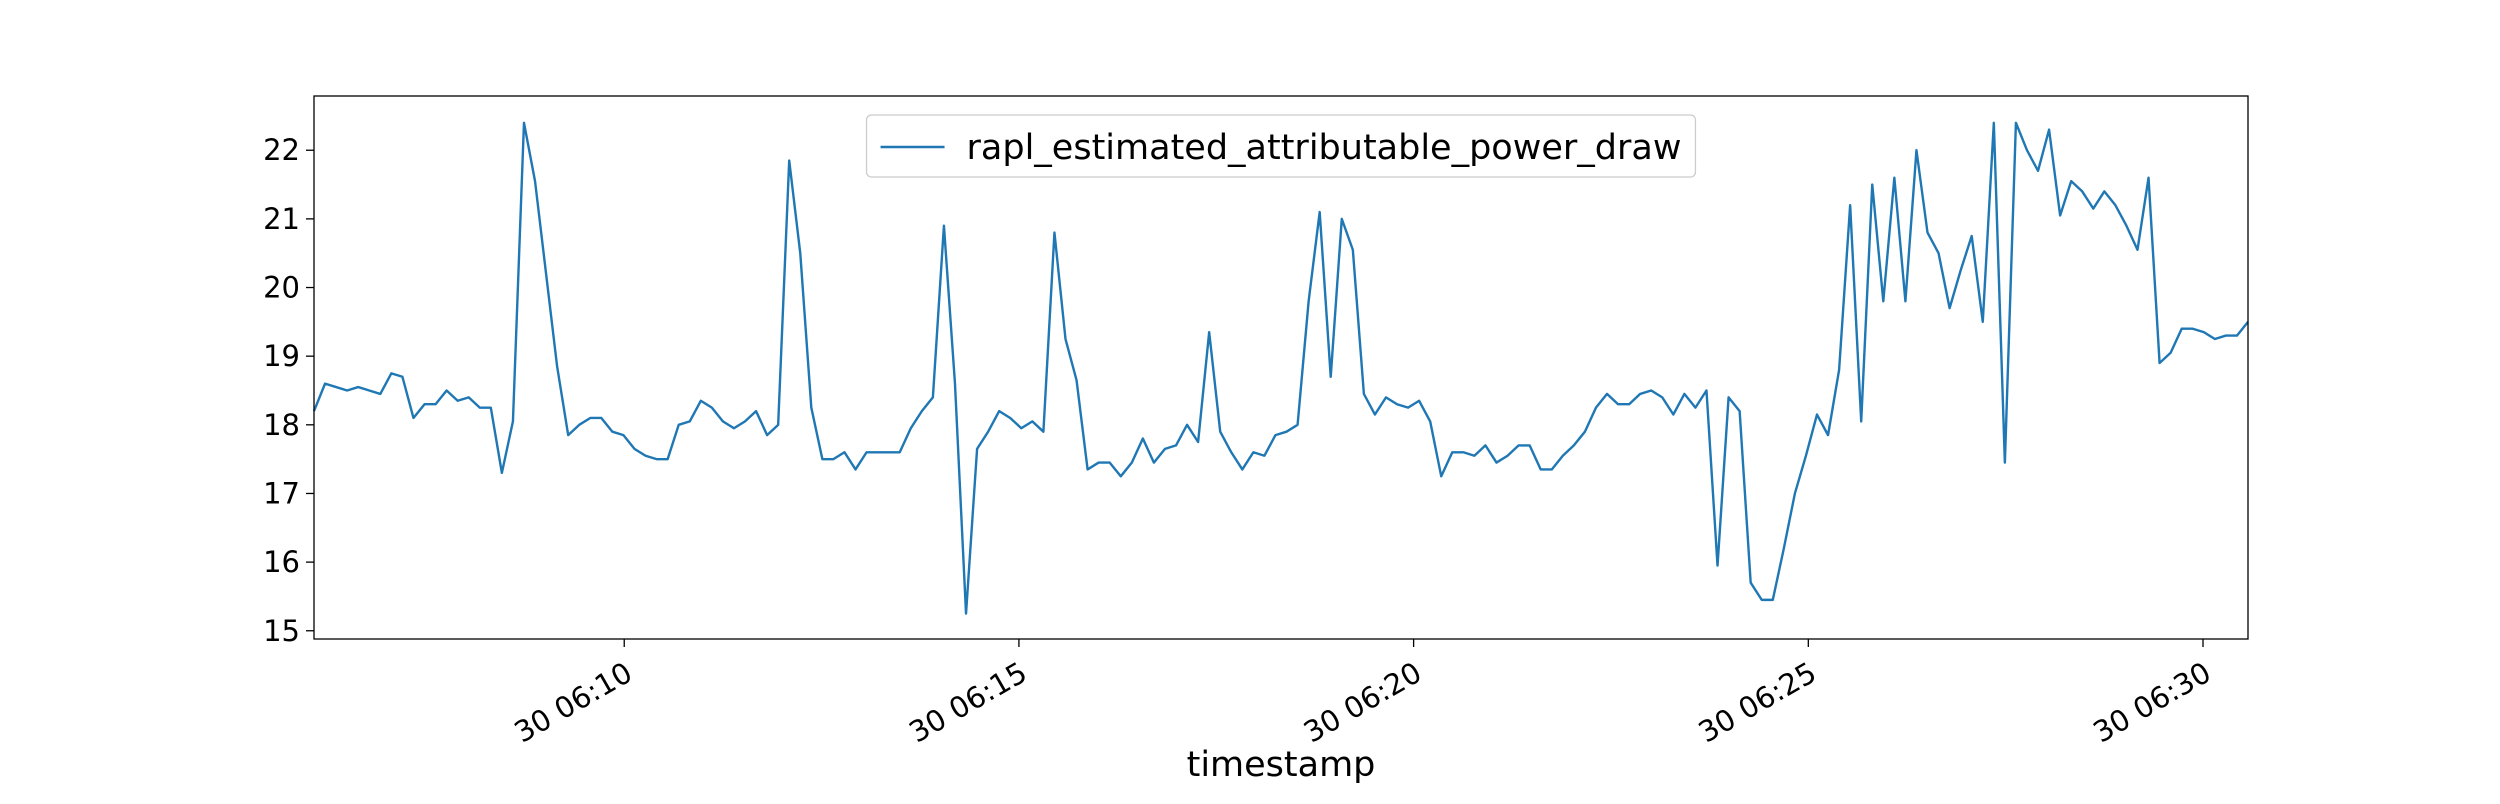 The height and width of the screenshot is (804, 2500). What do you see at coordinates (281, 288) in the screenshot?
I see `y-tick-label: 20` at bounding box center [281, 288].